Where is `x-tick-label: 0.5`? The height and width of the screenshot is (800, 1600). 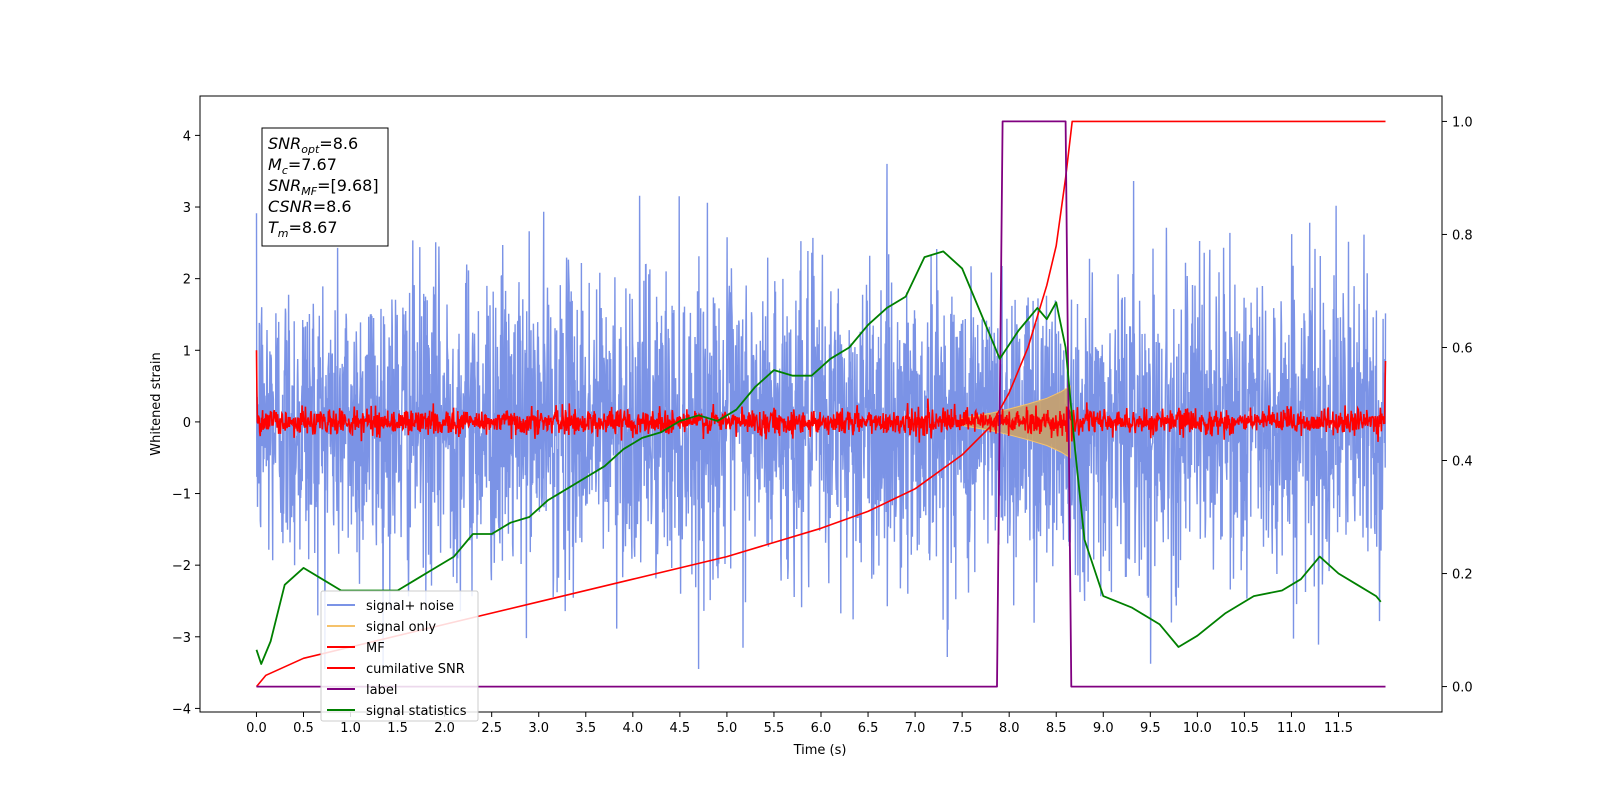 x-tick-label: 0.5 is located at coordinates (303, 728).